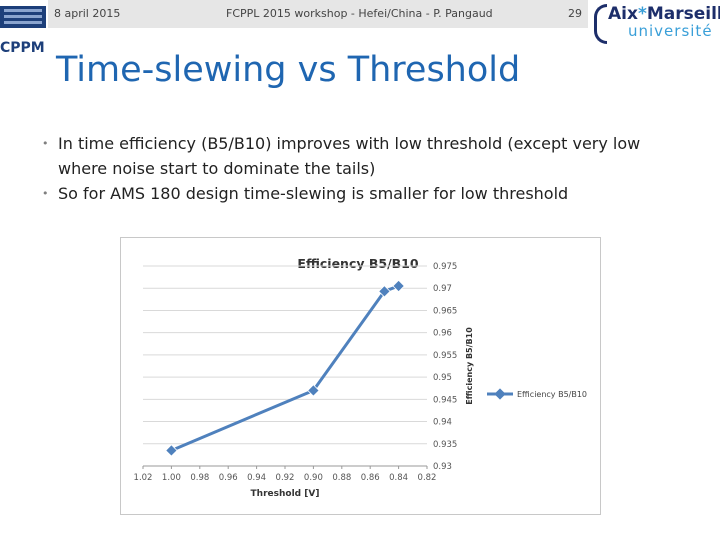 The height and width of the screenshot is (540, 720). I want to click on aix-marseille-bracket, so click(600, 24).